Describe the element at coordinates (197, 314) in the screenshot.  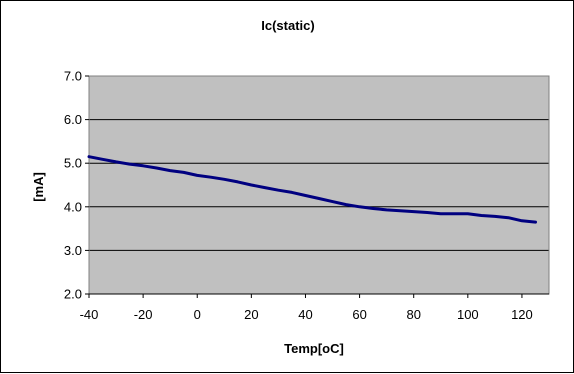
I see `x-tick-label: 0` at that location.